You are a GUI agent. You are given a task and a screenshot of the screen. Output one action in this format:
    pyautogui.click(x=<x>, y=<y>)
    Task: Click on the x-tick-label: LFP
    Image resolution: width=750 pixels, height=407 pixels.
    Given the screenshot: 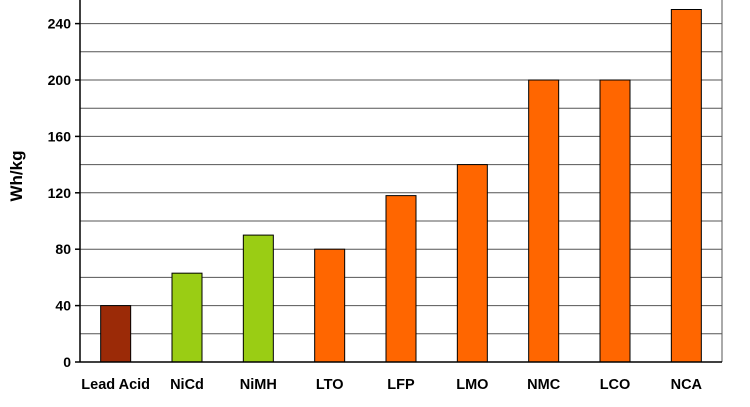 What is the action you would take?
    pyautogui.click(x=401, y=385)
    